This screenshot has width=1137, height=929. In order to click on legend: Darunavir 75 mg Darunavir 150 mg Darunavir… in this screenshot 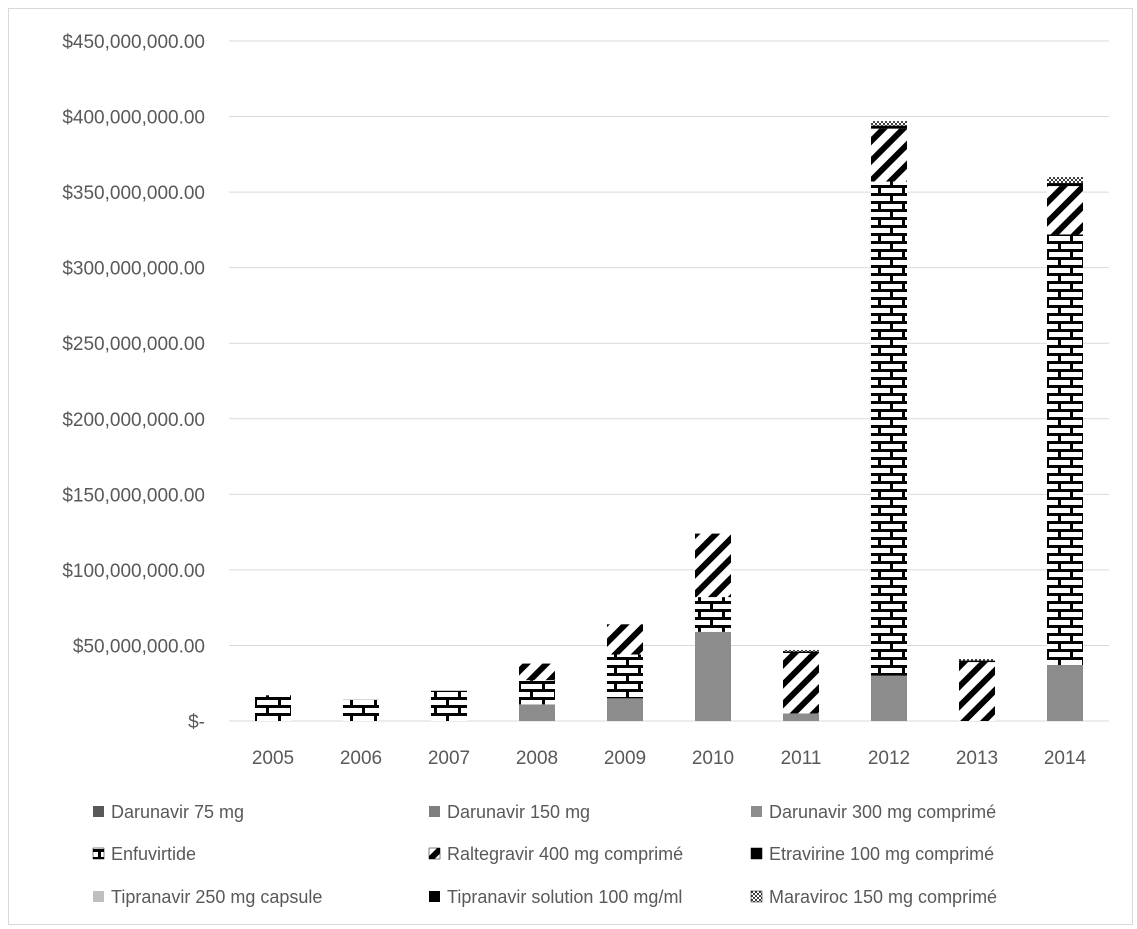, I will do `click(544, 854)`.